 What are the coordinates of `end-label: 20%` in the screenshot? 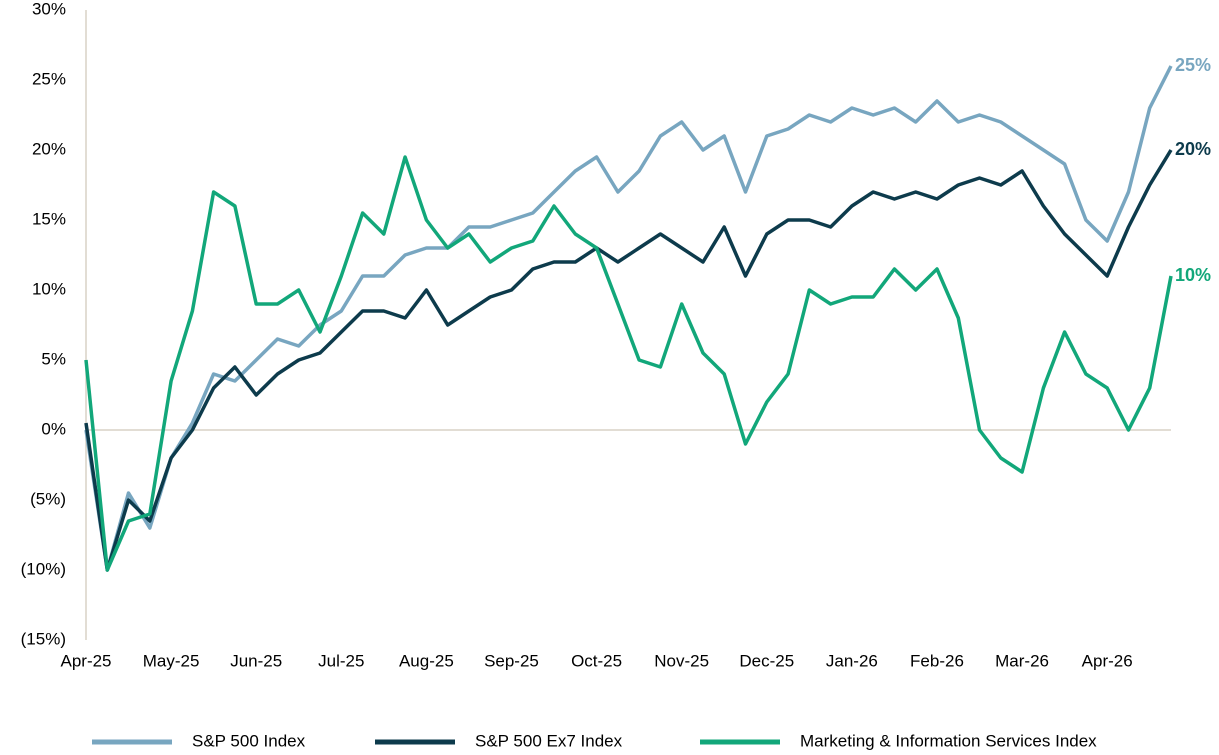 It's located at (1193, 149).